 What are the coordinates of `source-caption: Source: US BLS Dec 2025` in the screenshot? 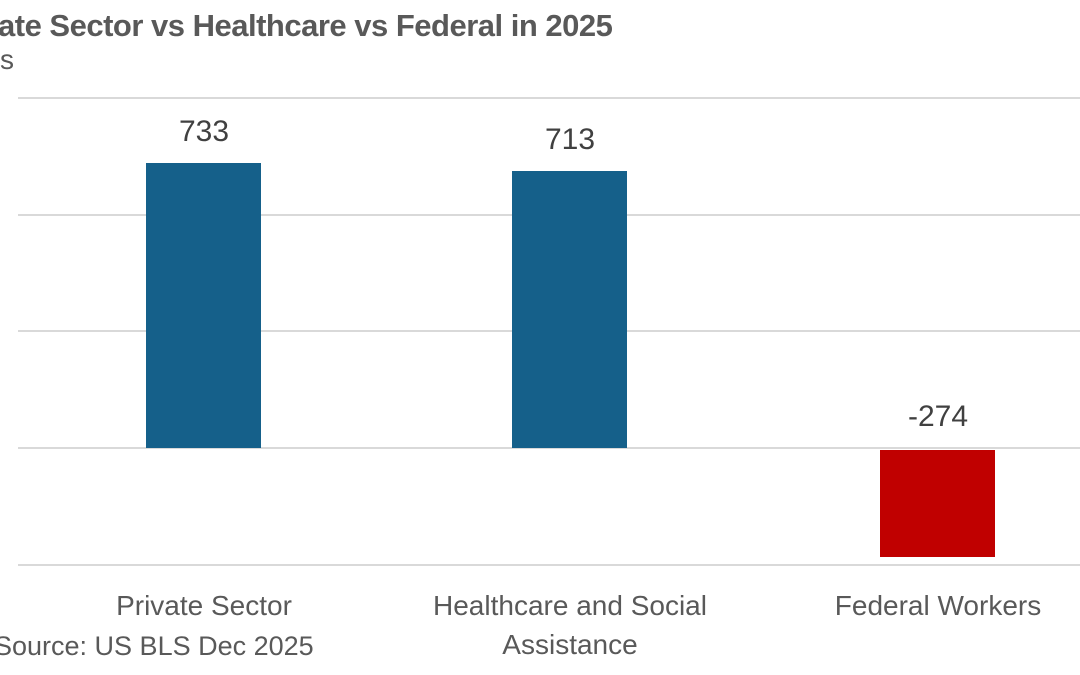 It's located at (157, 646).